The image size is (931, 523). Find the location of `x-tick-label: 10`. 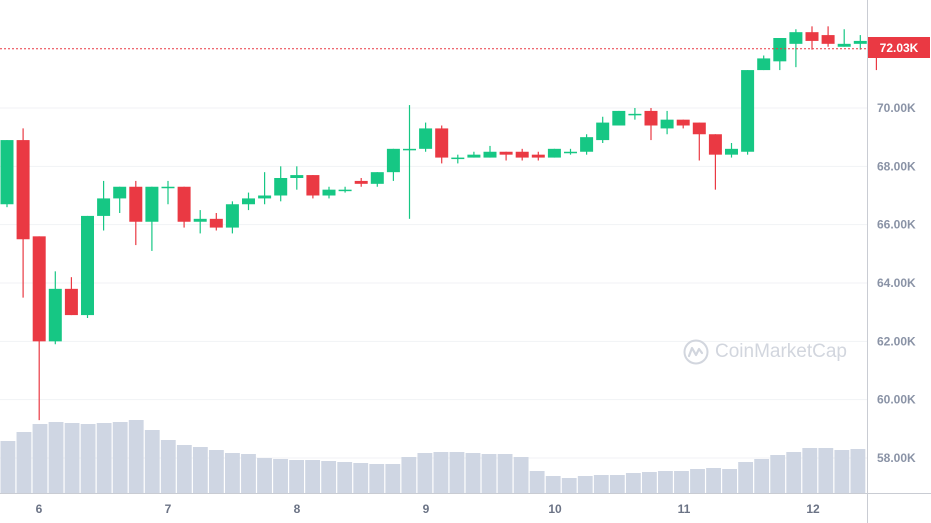

x-tick-label: 10 is located at coordinates (555, 509).